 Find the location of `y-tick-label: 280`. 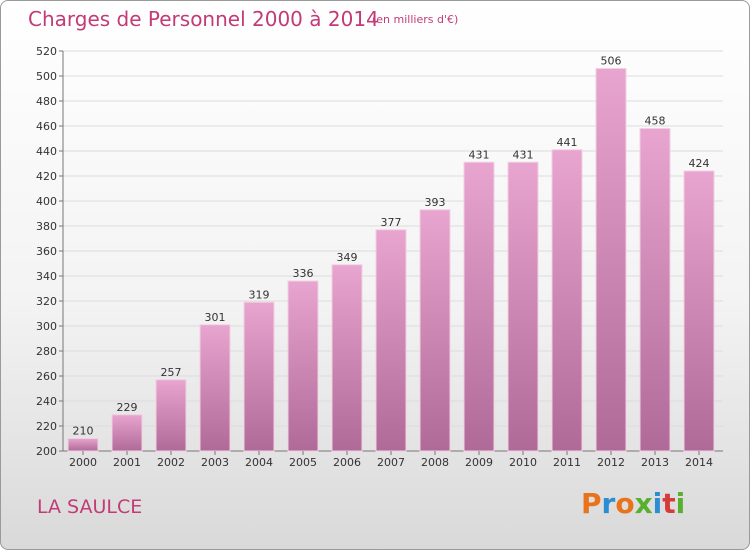

y-tick-label: 280 is located at coordinates (46, 351).